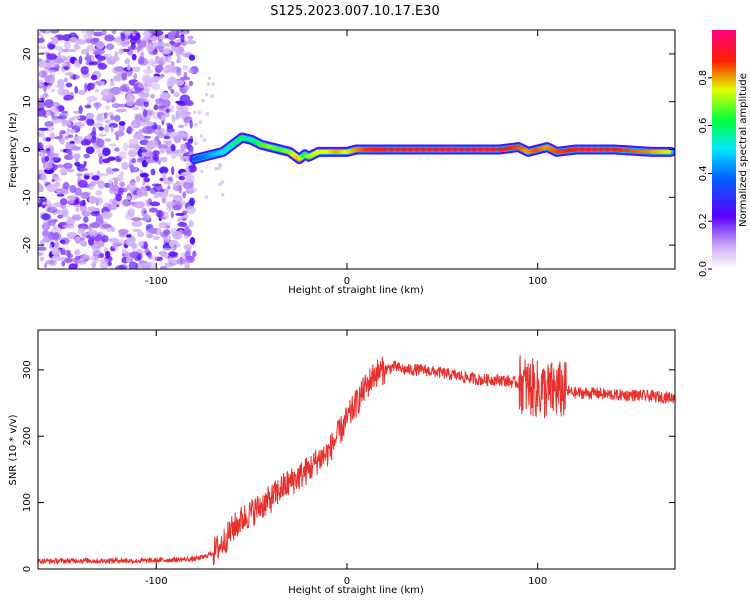 Image resolution: width=750 pixels, height=600 pixels. Describe the element at coordinates (347, 581) in the screenshot. I see `x-tick-label: 0` at that location.